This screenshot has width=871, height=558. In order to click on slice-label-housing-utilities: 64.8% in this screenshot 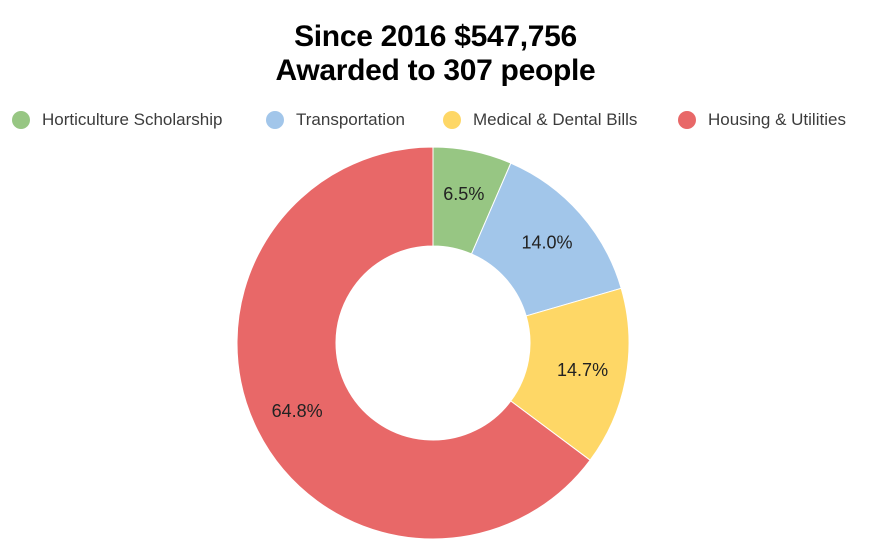, I will do `click(297, 411)`.